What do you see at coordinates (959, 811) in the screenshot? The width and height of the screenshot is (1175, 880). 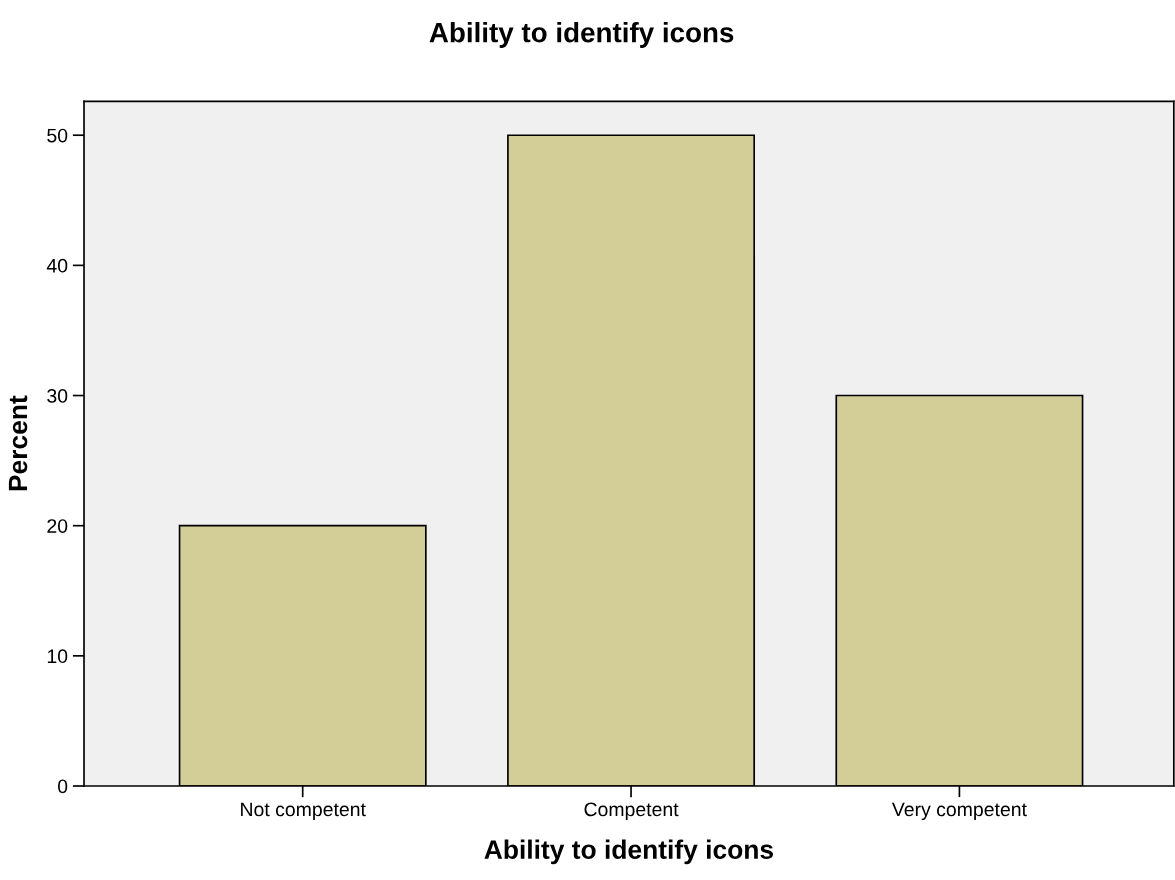 I see `x-tick-label: Very competent` at bounding box center [959, 811].